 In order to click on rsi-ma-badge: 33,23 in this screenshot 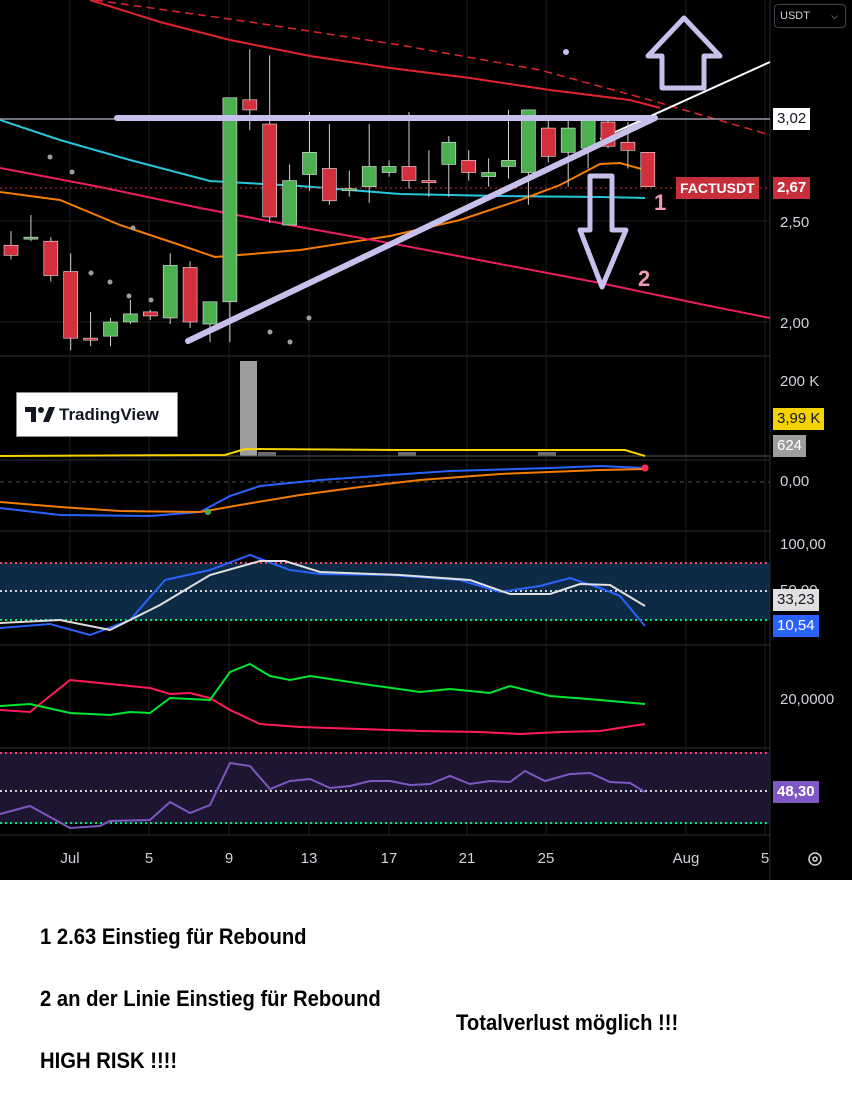, I will do `click(796, 600)`.